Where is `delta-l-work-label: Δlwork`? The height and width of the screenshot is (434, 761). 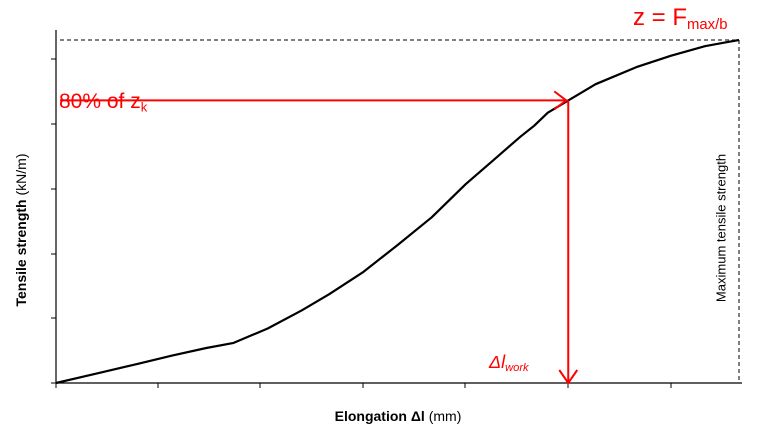
delta-l-work-label: Δlwork is located at coordinates (509, 363).